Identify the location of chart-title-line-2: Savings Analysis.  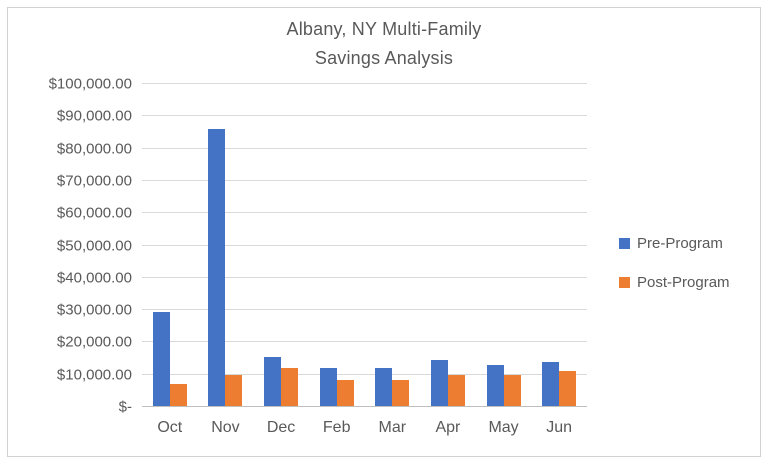
(384, 58).